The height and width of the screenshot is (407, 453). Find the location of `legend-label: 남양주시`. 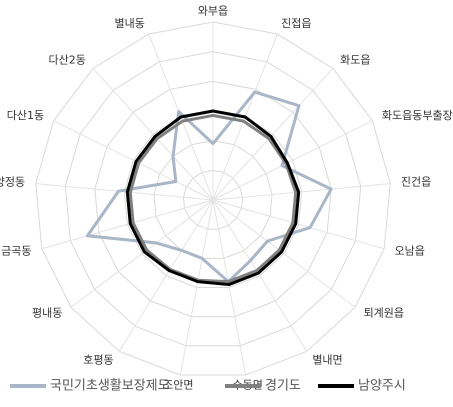

legend-label: 남양주시 is located at coordinates (382, 386).